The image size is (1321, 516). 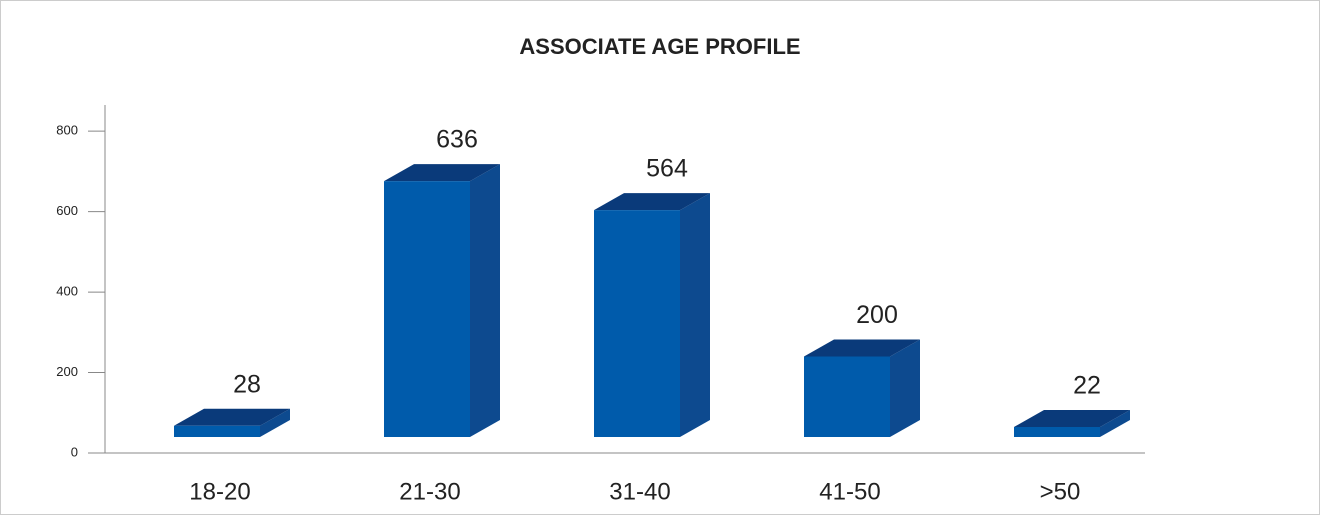 What do you see at coordinates (849, 491) in the screenshot?
I see `x-tick-label: 41-50` at bounding box center [849, 491].